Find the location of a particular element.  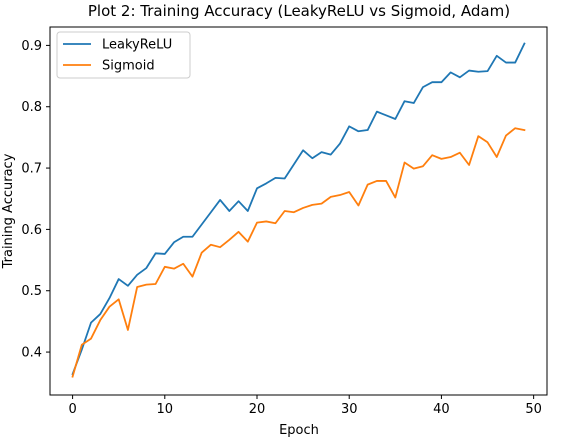

y-tick-label: 0.7 is located at coordinates (31, 169).